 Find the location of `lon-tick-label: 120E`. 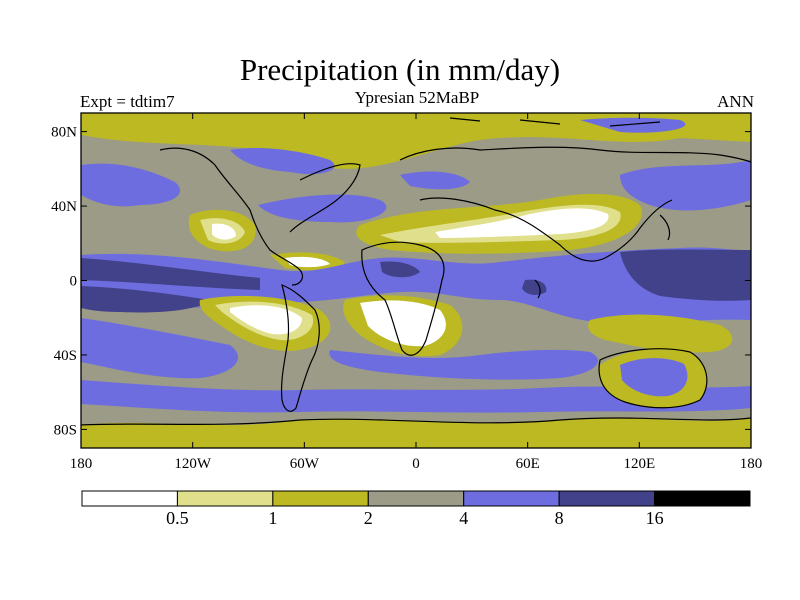

lon-tick-label: 120E is located at coordinates (639, 464).